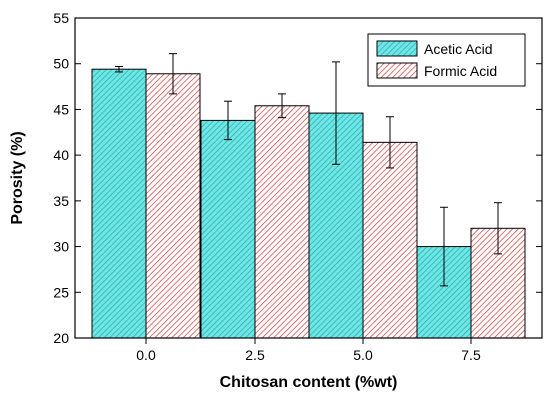 This screenshot has height=400, width=550. I want to click on y-tick-label: 40, so click(61, 155).